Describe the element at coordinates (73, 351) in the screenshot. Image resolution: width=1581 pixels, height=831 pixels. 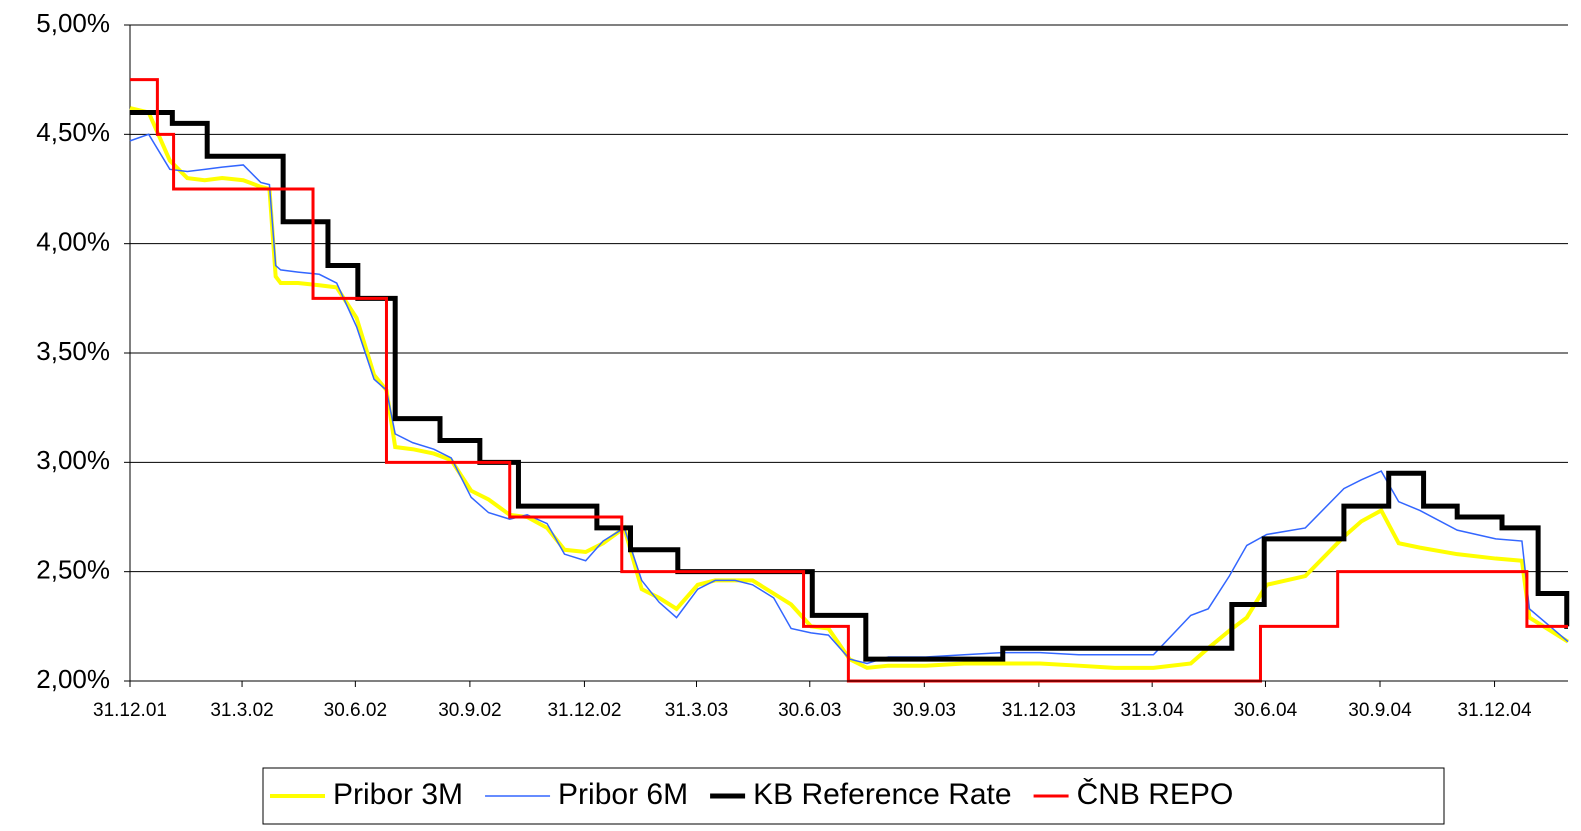
I see `y-tick-label: 3,50%` at that location.